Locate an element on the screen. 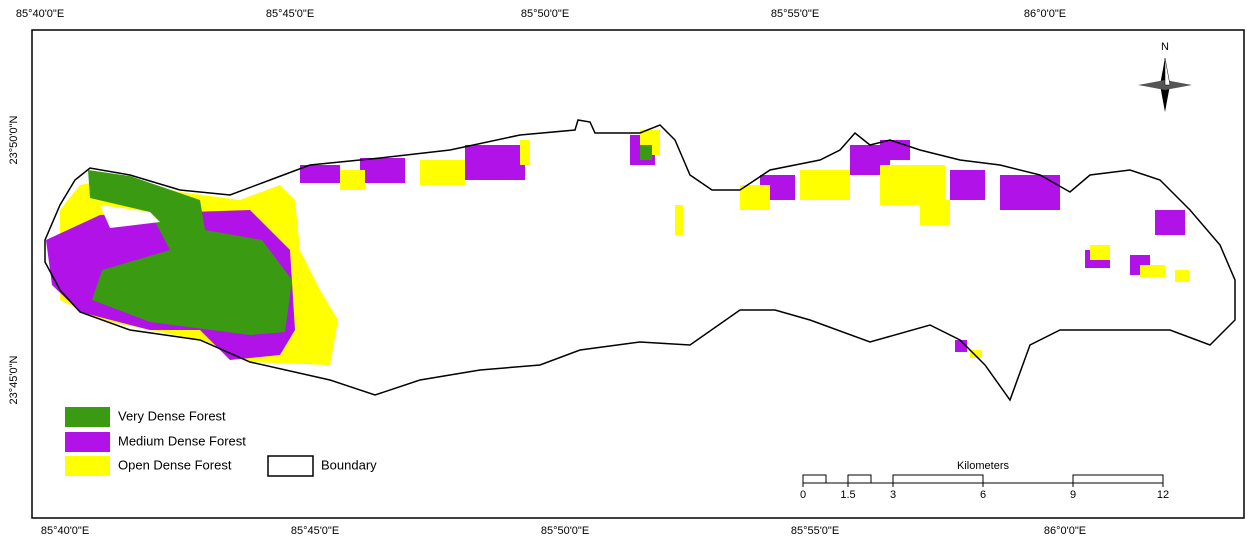  legend-label: Open Dense Forest is located at coordinates (175, 464).